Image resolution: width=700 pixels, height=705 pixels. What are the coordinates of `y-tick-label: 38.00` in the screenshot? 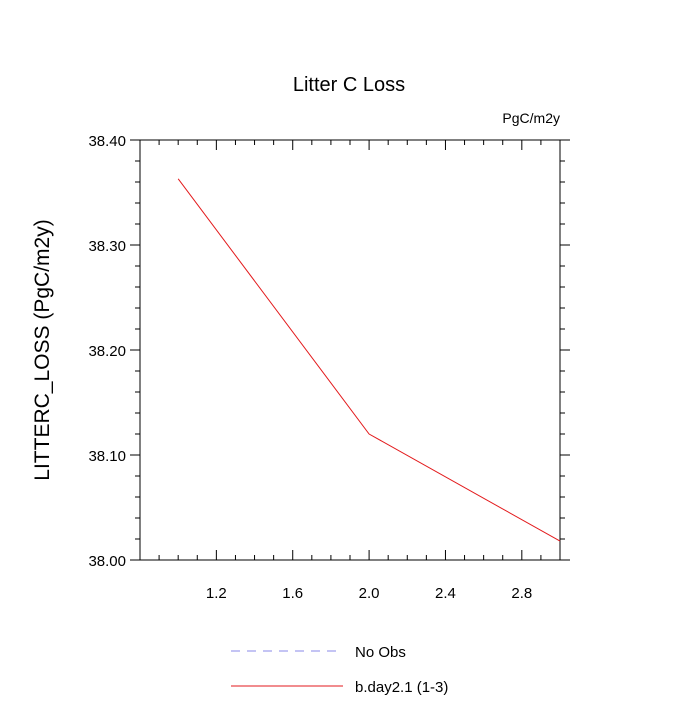 It's located at (107, 561).